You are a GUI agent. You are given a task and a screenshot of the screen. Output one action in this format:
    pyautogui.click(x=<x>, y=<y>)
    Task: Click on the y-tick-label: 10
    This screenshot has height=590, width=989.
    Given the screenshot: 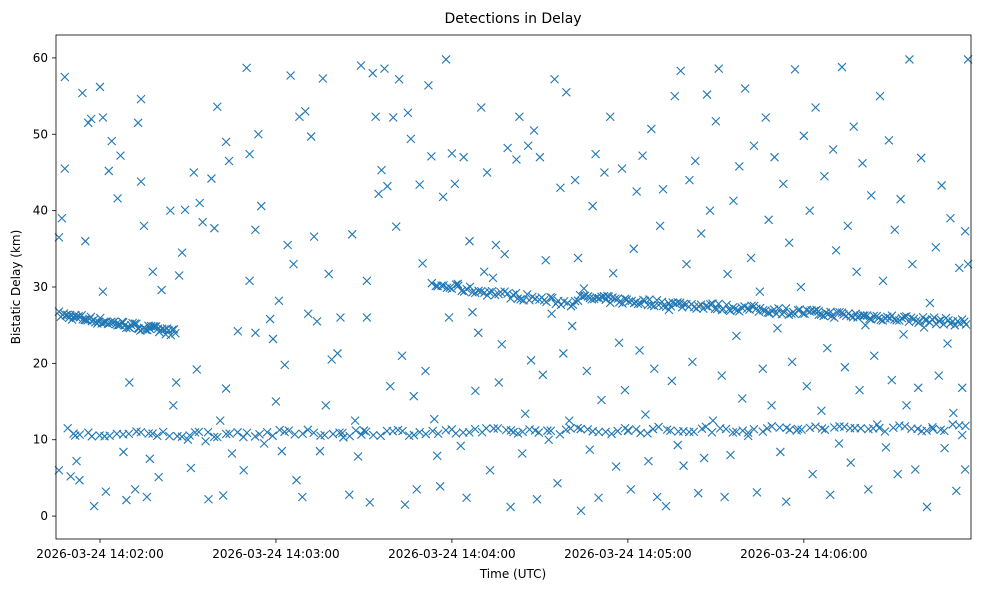 What is the action you would take?
    pyautogui.click(x=40, y=440)
    